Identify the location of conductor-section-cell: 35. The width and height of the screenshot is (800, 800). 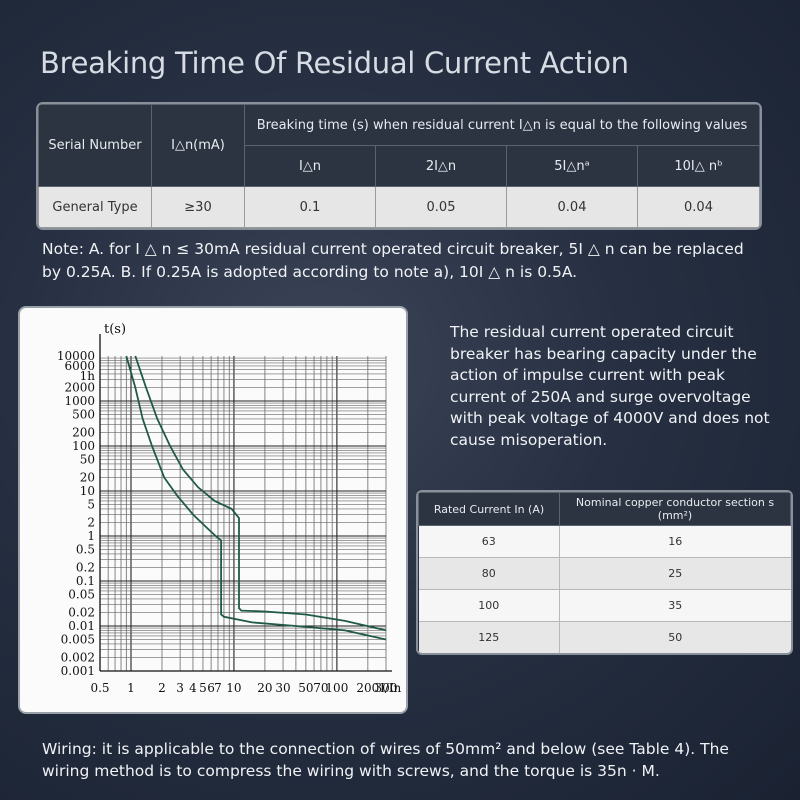
(675, 605).